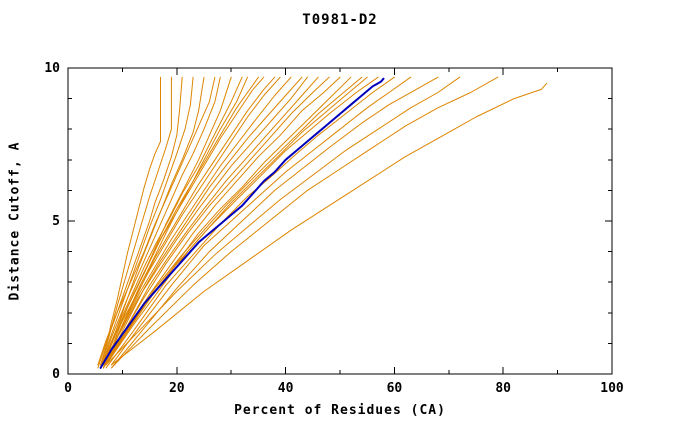 This screenshot has width=680, height=440. What do you see at coordinates (68, 388) in the screenshot?
I see `x-tick-label: 0` at bounding box center [68, 388].